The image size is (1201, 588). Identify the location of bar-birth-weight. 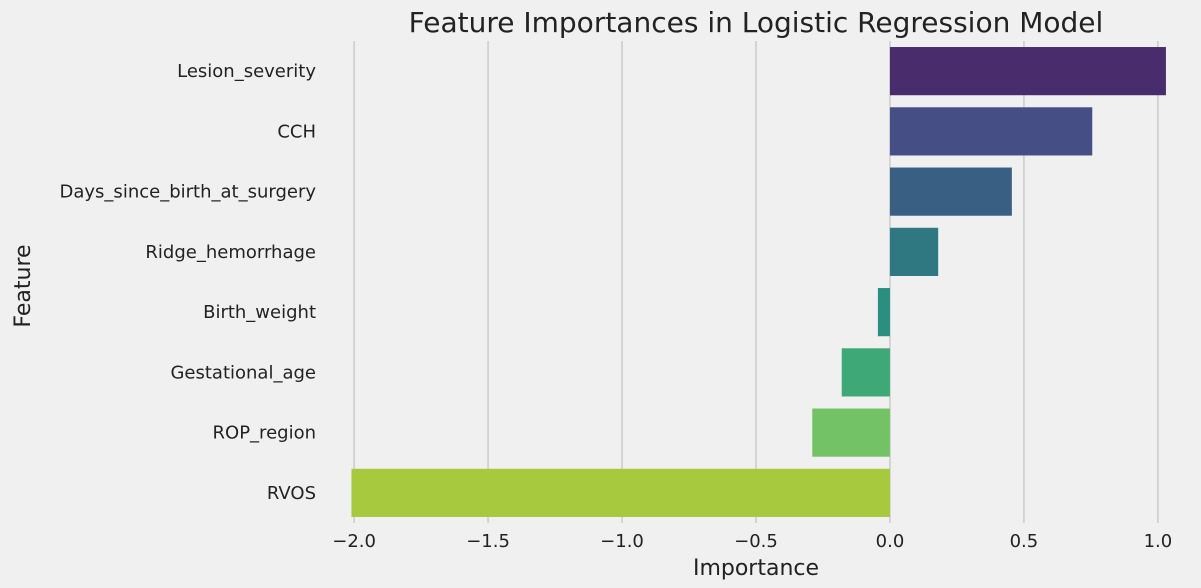
(883, 312).